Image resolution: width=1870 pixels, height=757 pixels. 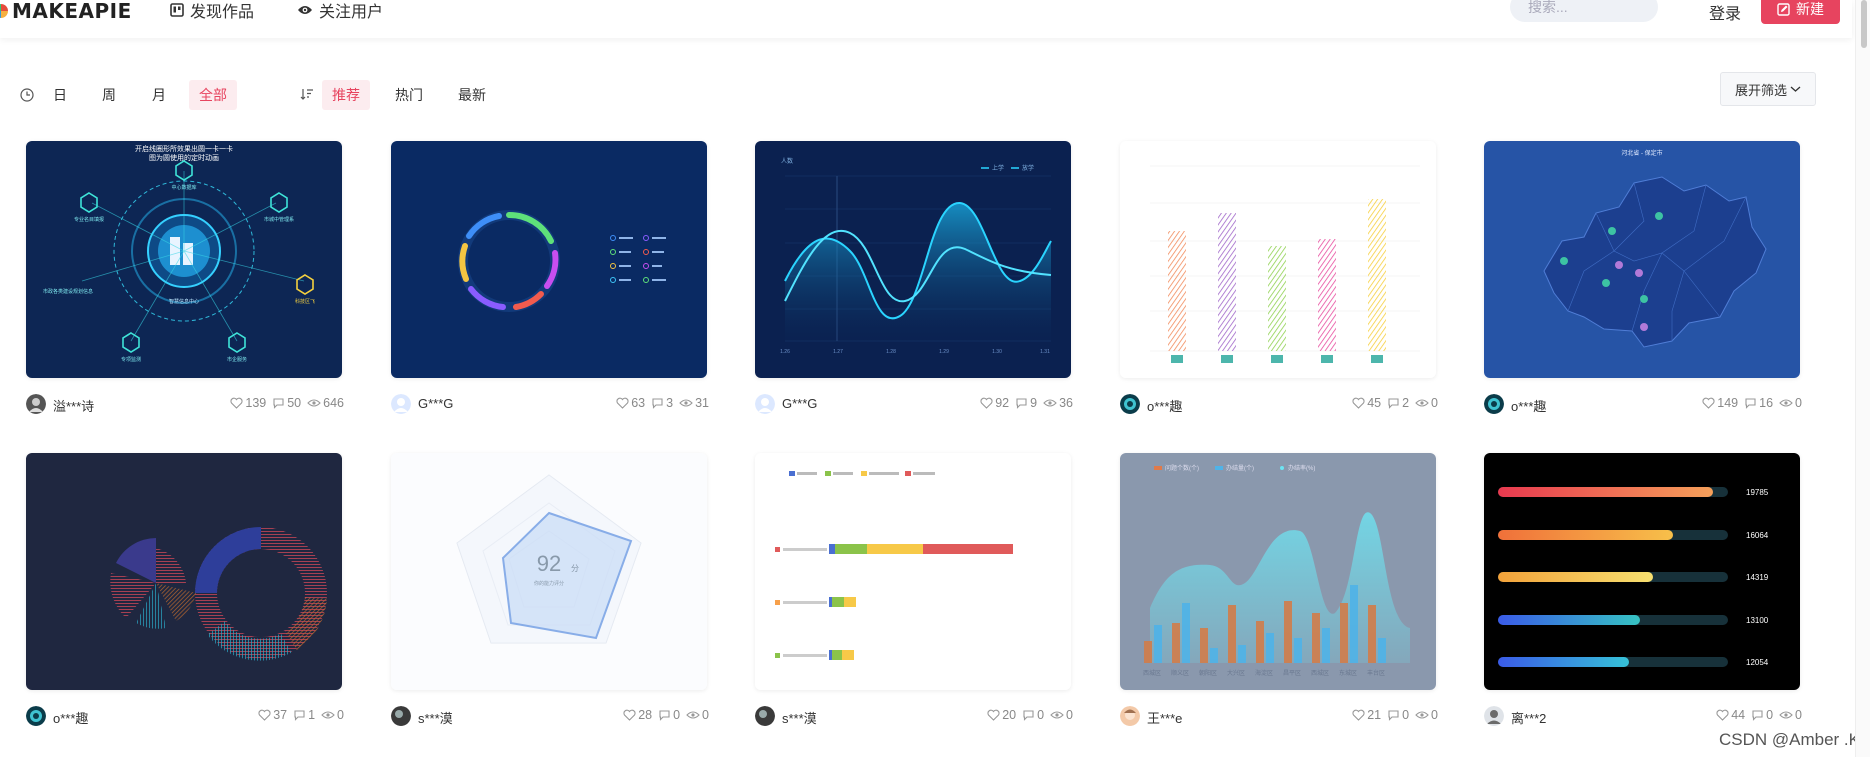 What do you see at coordinates (1766, 403) in the screenshot?
I see `comment-count: 16` at bounding box center [1766, 403].